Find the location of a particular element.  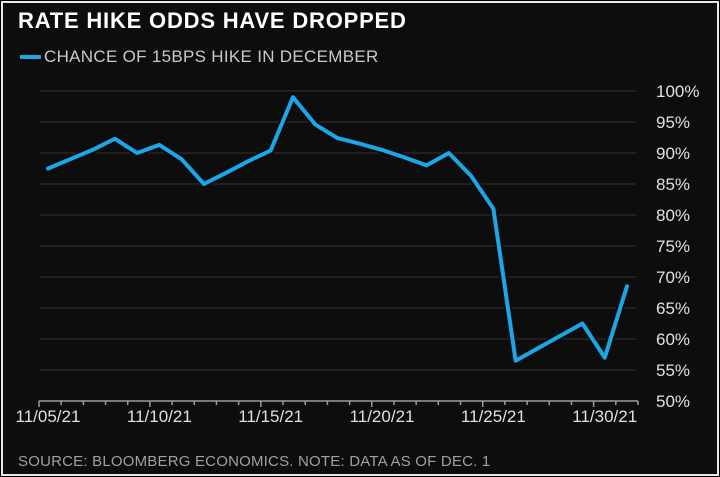

y-tick-label: 55% is located at coordinates (673, 370).